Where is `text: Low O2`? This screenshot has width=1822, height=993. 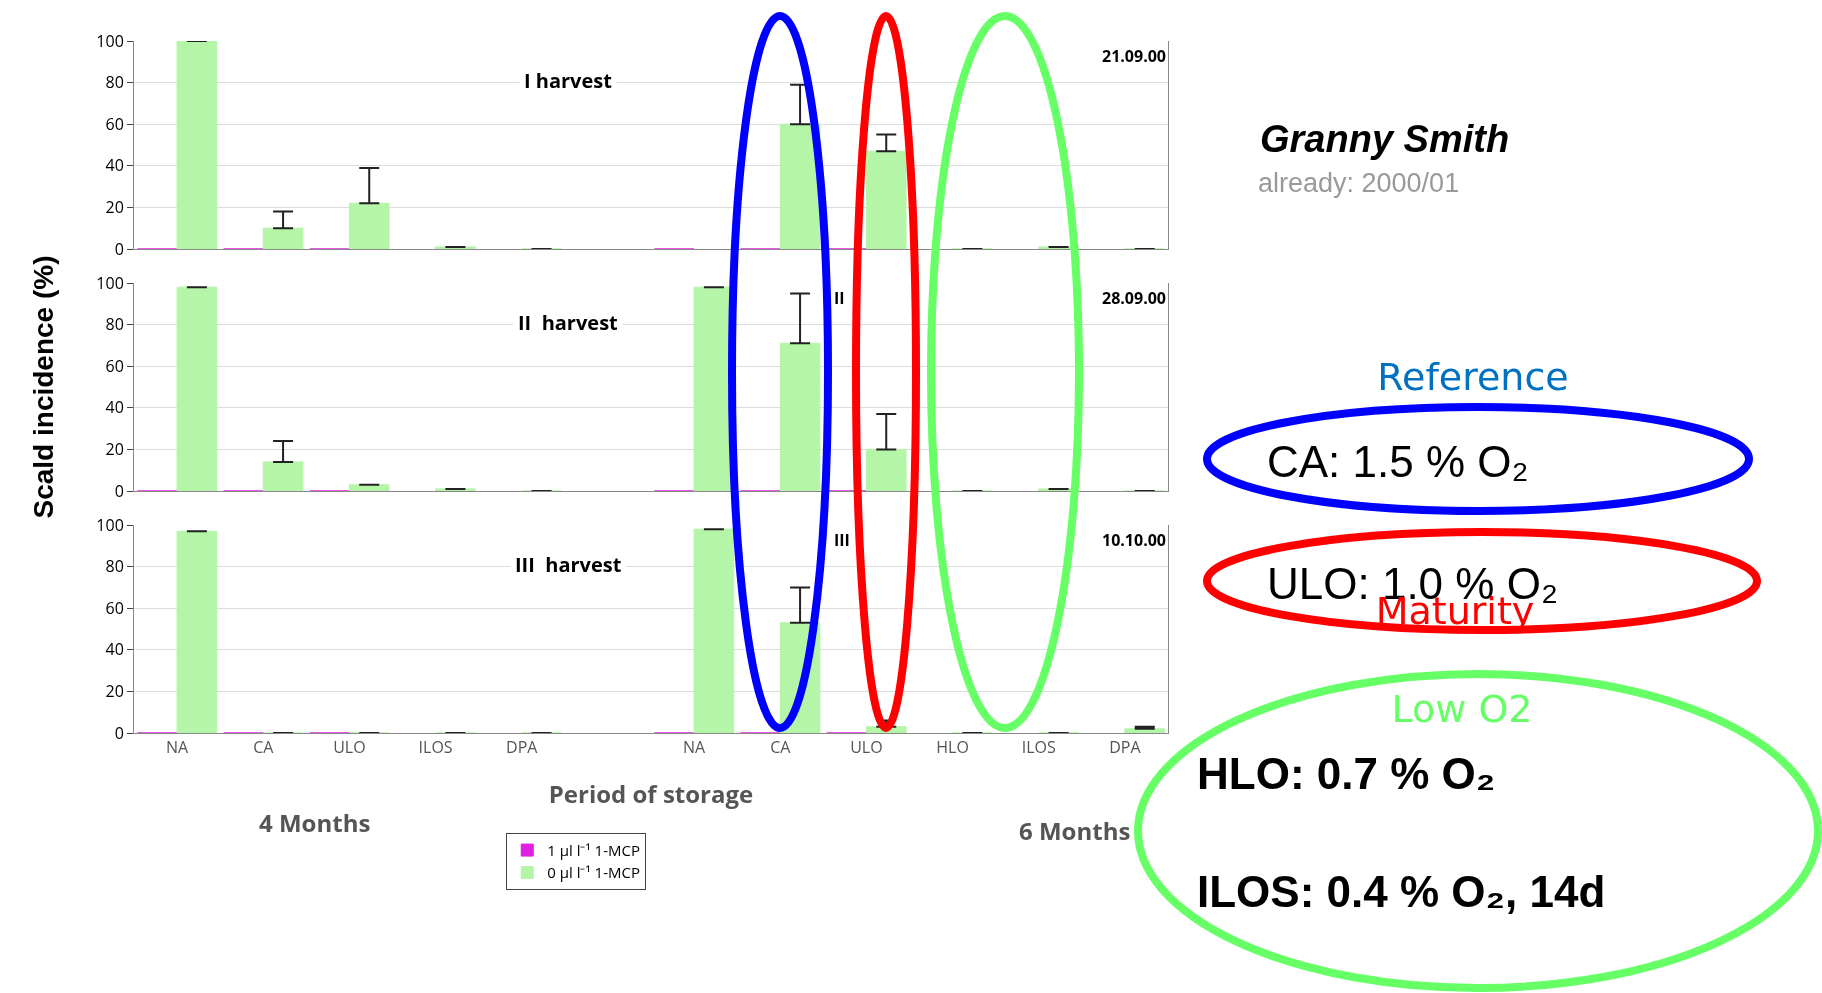 text: Low O2 is located at coordinates (1462, 709).